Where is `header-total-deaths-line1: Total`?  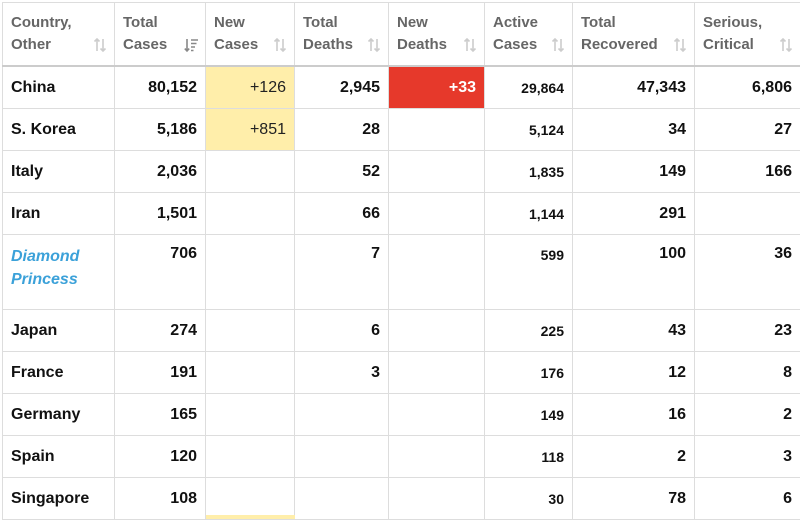 header-total-deaths-line1: Total is located at coordinates (334, 23).